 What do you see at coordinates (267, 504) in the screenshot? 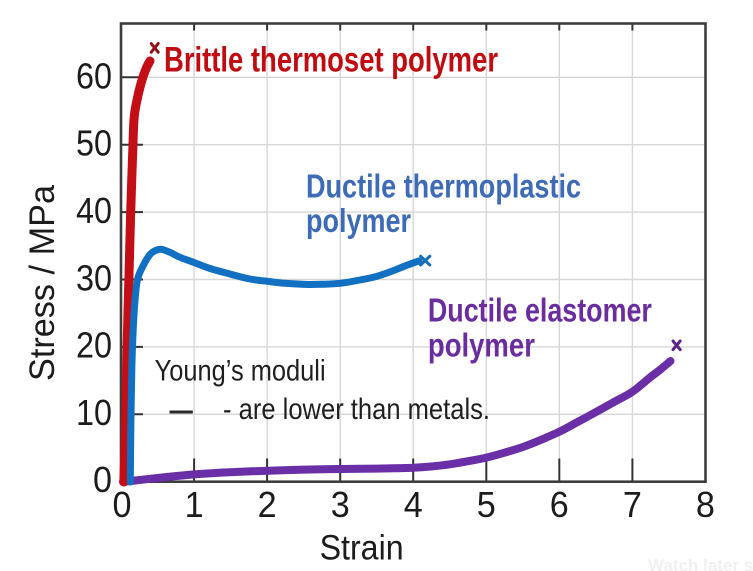
I see `svg-text: 2` at bounding box center [267, 504].